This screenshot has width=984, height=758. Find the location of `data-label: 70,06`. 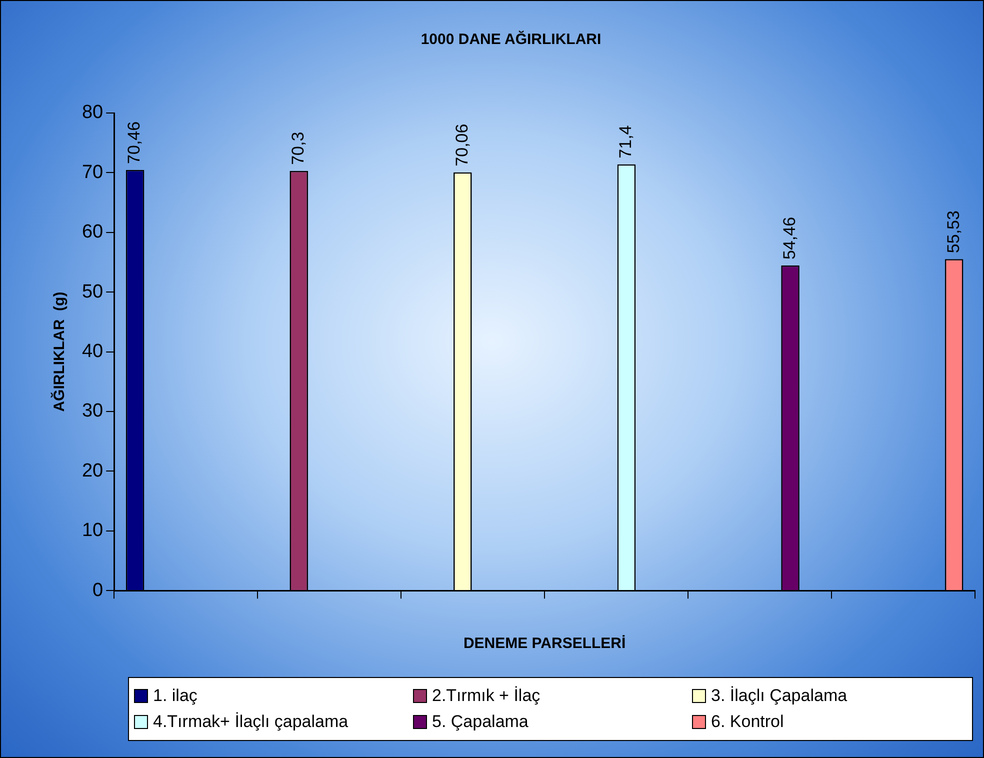

data-label: 70,06 is located at coordinates (462, 145).